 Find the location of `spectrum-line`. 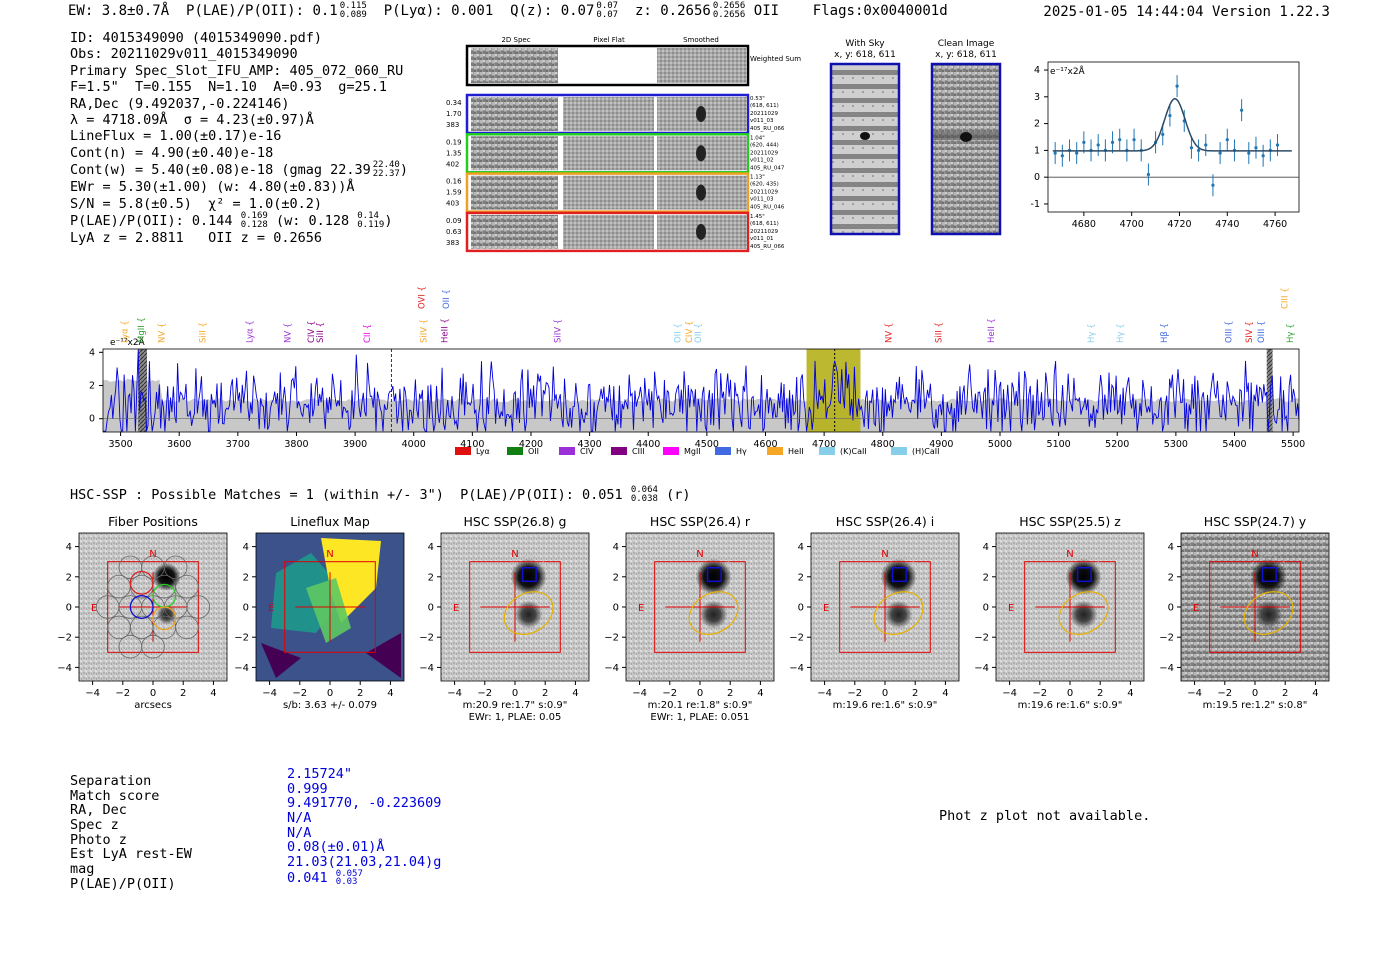

spectrum-line is located at coordinates (701, 390).